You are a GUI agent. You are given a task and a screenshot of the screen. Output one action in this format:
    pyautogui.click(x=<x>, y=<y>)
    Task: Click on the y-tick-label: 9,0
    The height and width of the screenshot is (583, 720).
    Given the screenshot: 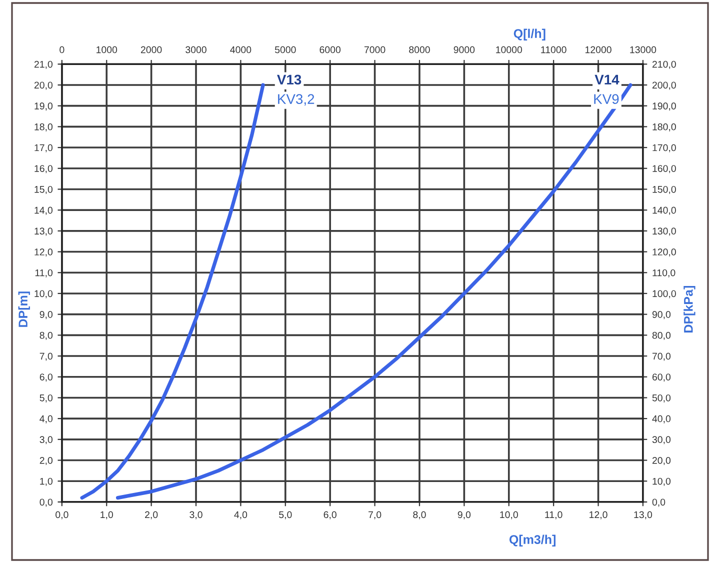 What is the action you would take?
    pyautogui.click(x=46, y=315)
    